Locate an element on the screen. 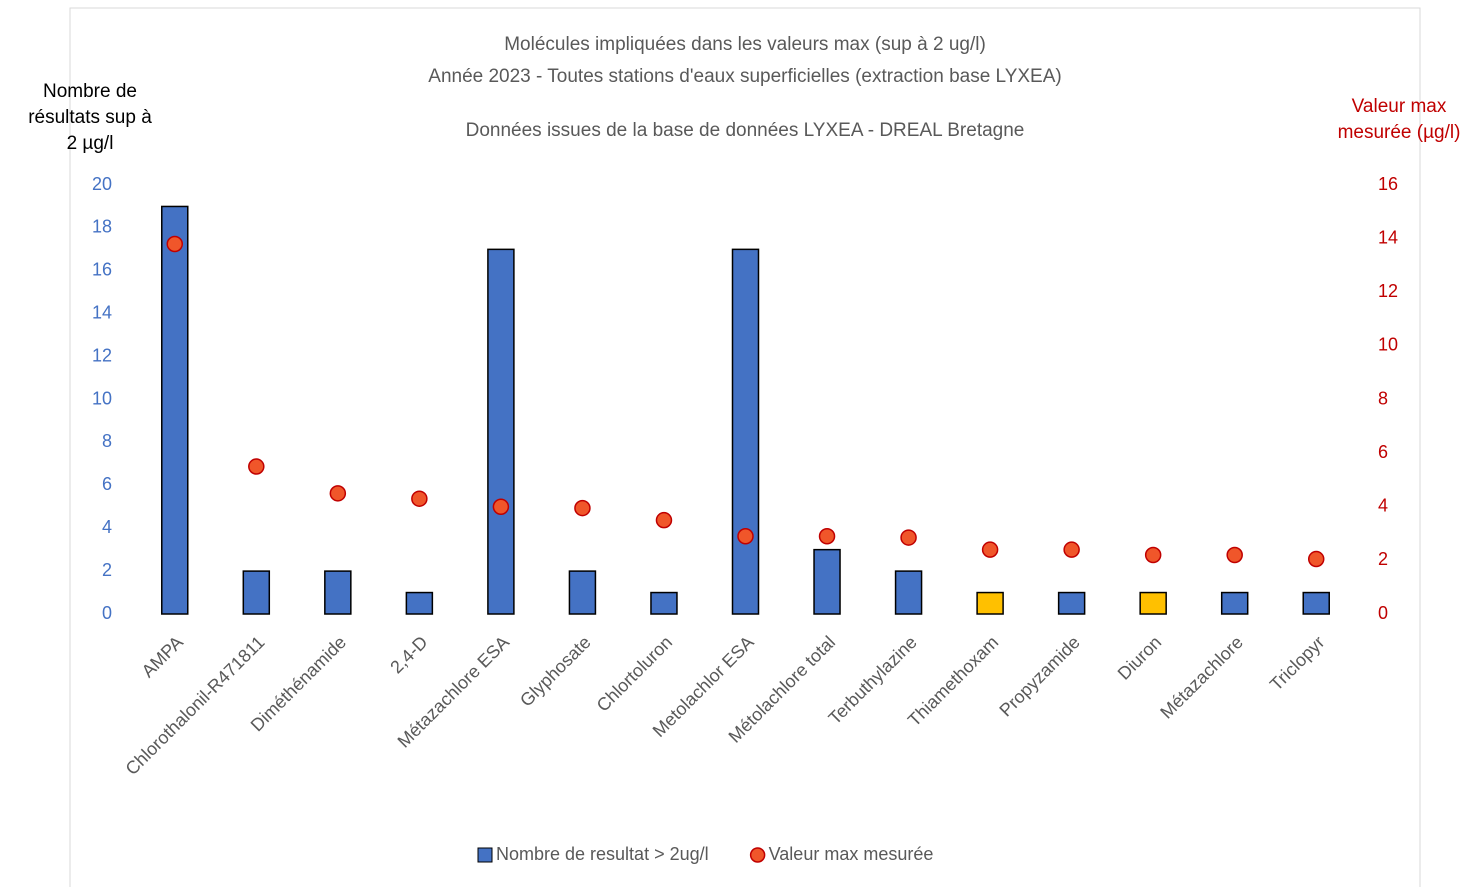  y2-tick-label: 10 is located at coordinates (1388, 345).